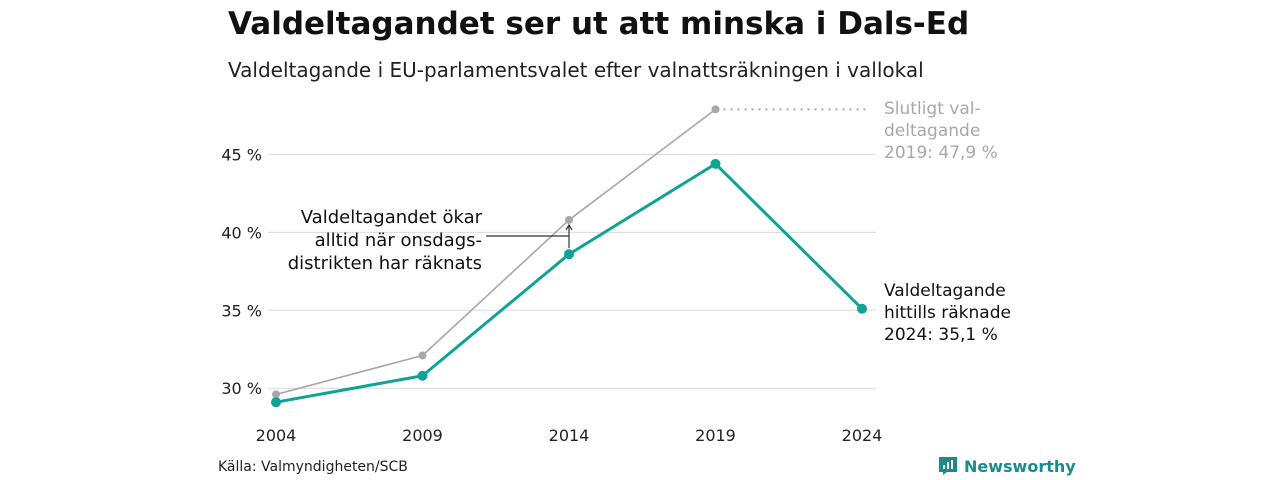 Image resolution: width=1280 pixels, height=480 pixels. I want to click on newsworthy-icon, so click(948, 466).